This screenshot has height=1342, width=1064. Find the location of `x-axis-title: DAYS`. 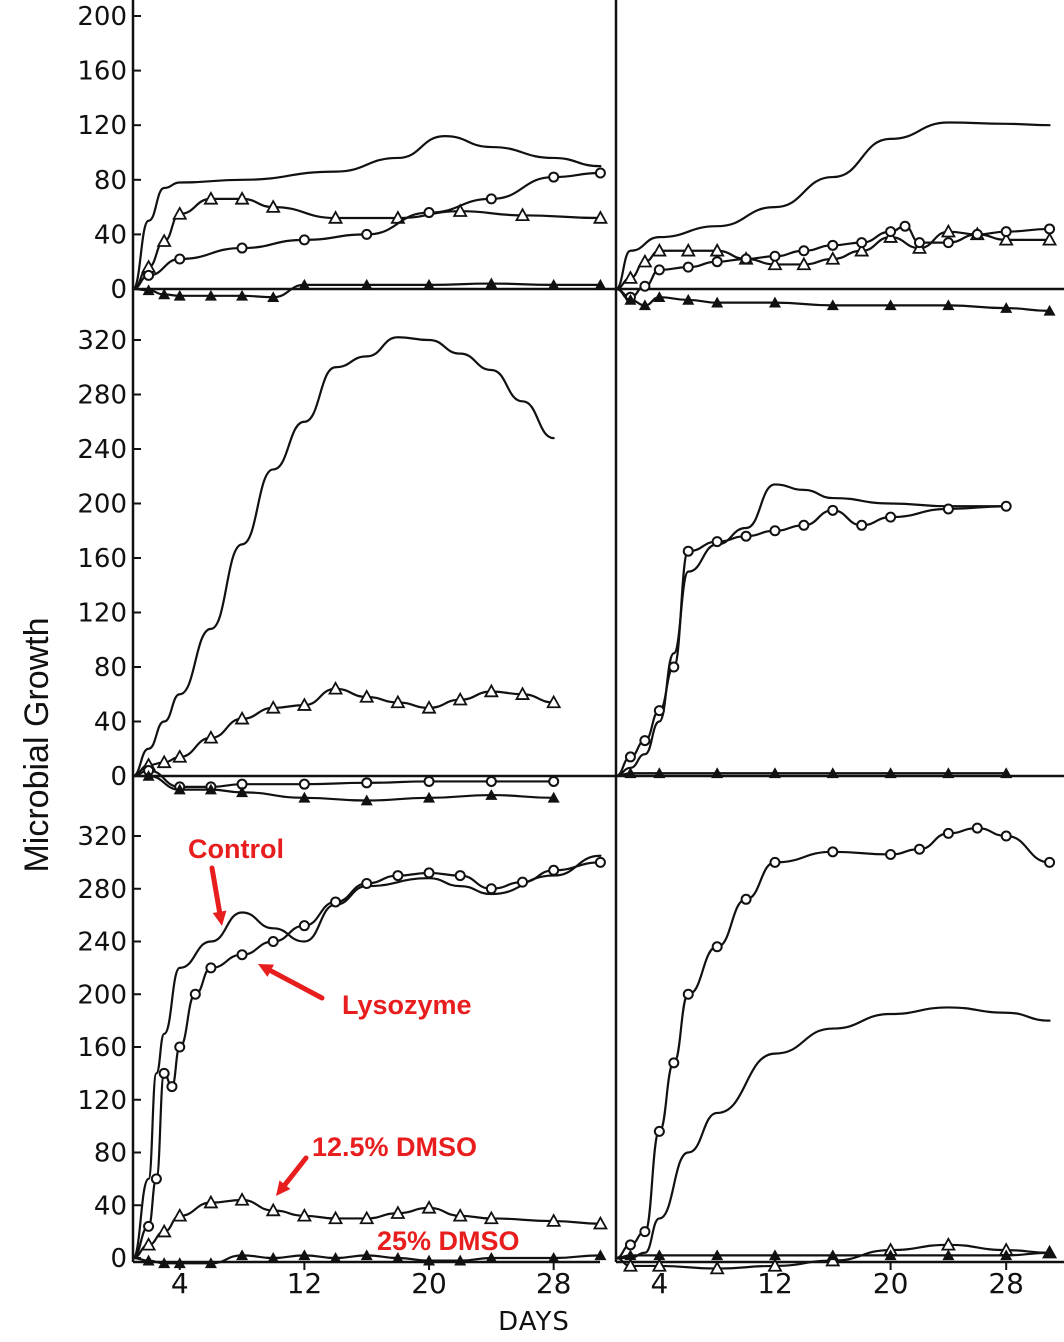

x-axis-title: DAYS is located at coordinates (534, 1322).